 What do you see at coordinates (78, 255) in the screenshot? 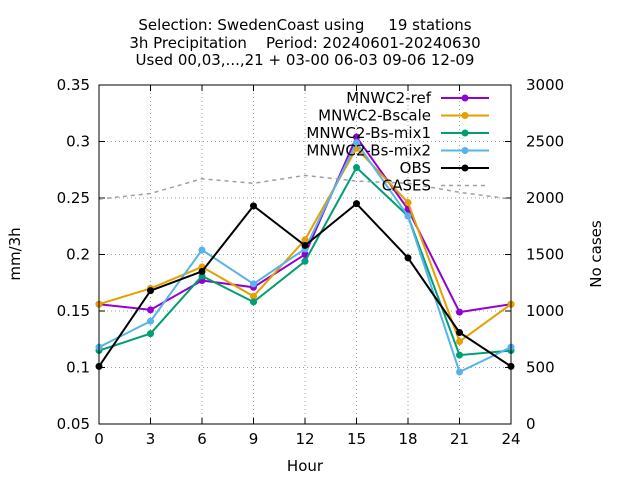
I see `y-tick-label-3: 0.2` at bounding box center [78, 255].